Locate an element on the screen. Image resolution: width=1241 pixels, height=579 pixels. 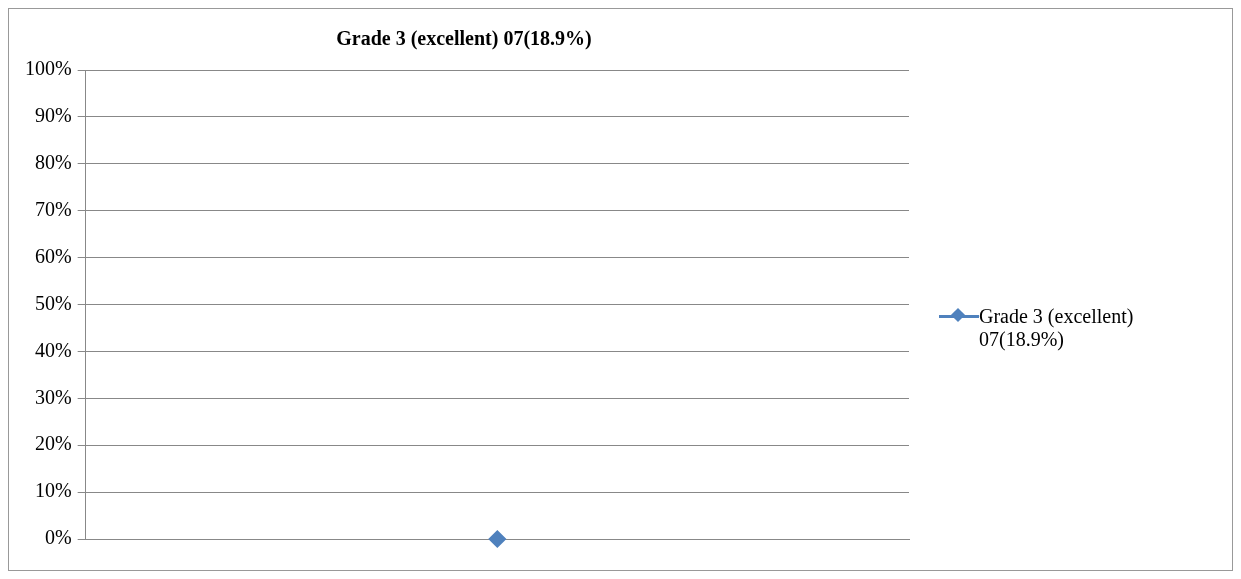
y-tick-label: 60% is located at coordinates (53, 255).